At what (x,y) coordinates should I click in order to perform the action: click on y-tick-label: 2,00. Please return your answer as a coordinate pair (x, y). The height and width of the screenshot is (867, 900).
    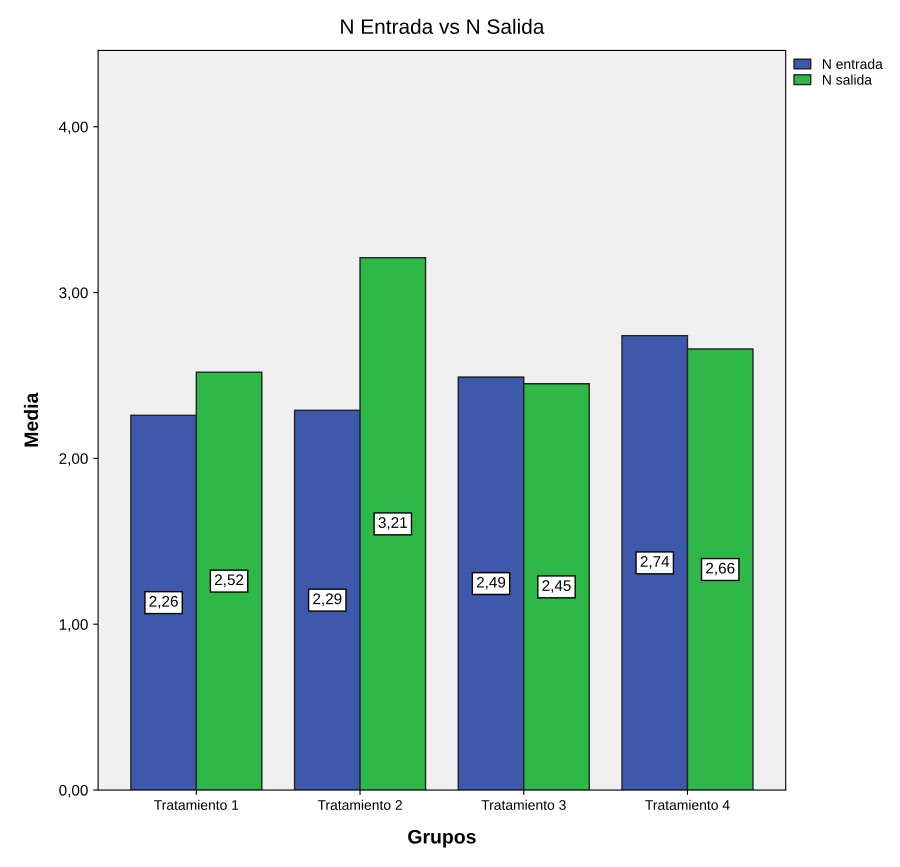
    Looking at the image, I should click on (73, 459).